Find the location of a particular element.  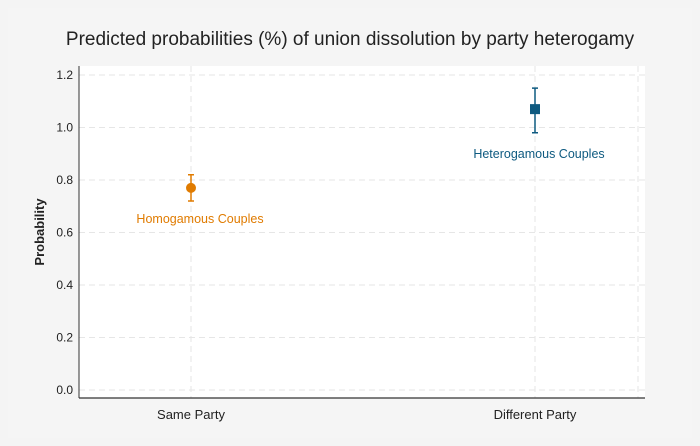

x-tick-label-different-party: Different Party is located at coordinates (535, 414).